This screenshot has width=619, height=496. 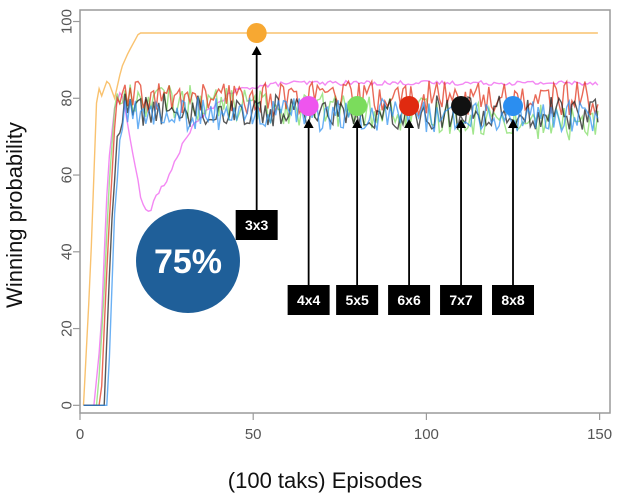 I want to click on percentage-badge: 75%, so click(x=188, y=261).